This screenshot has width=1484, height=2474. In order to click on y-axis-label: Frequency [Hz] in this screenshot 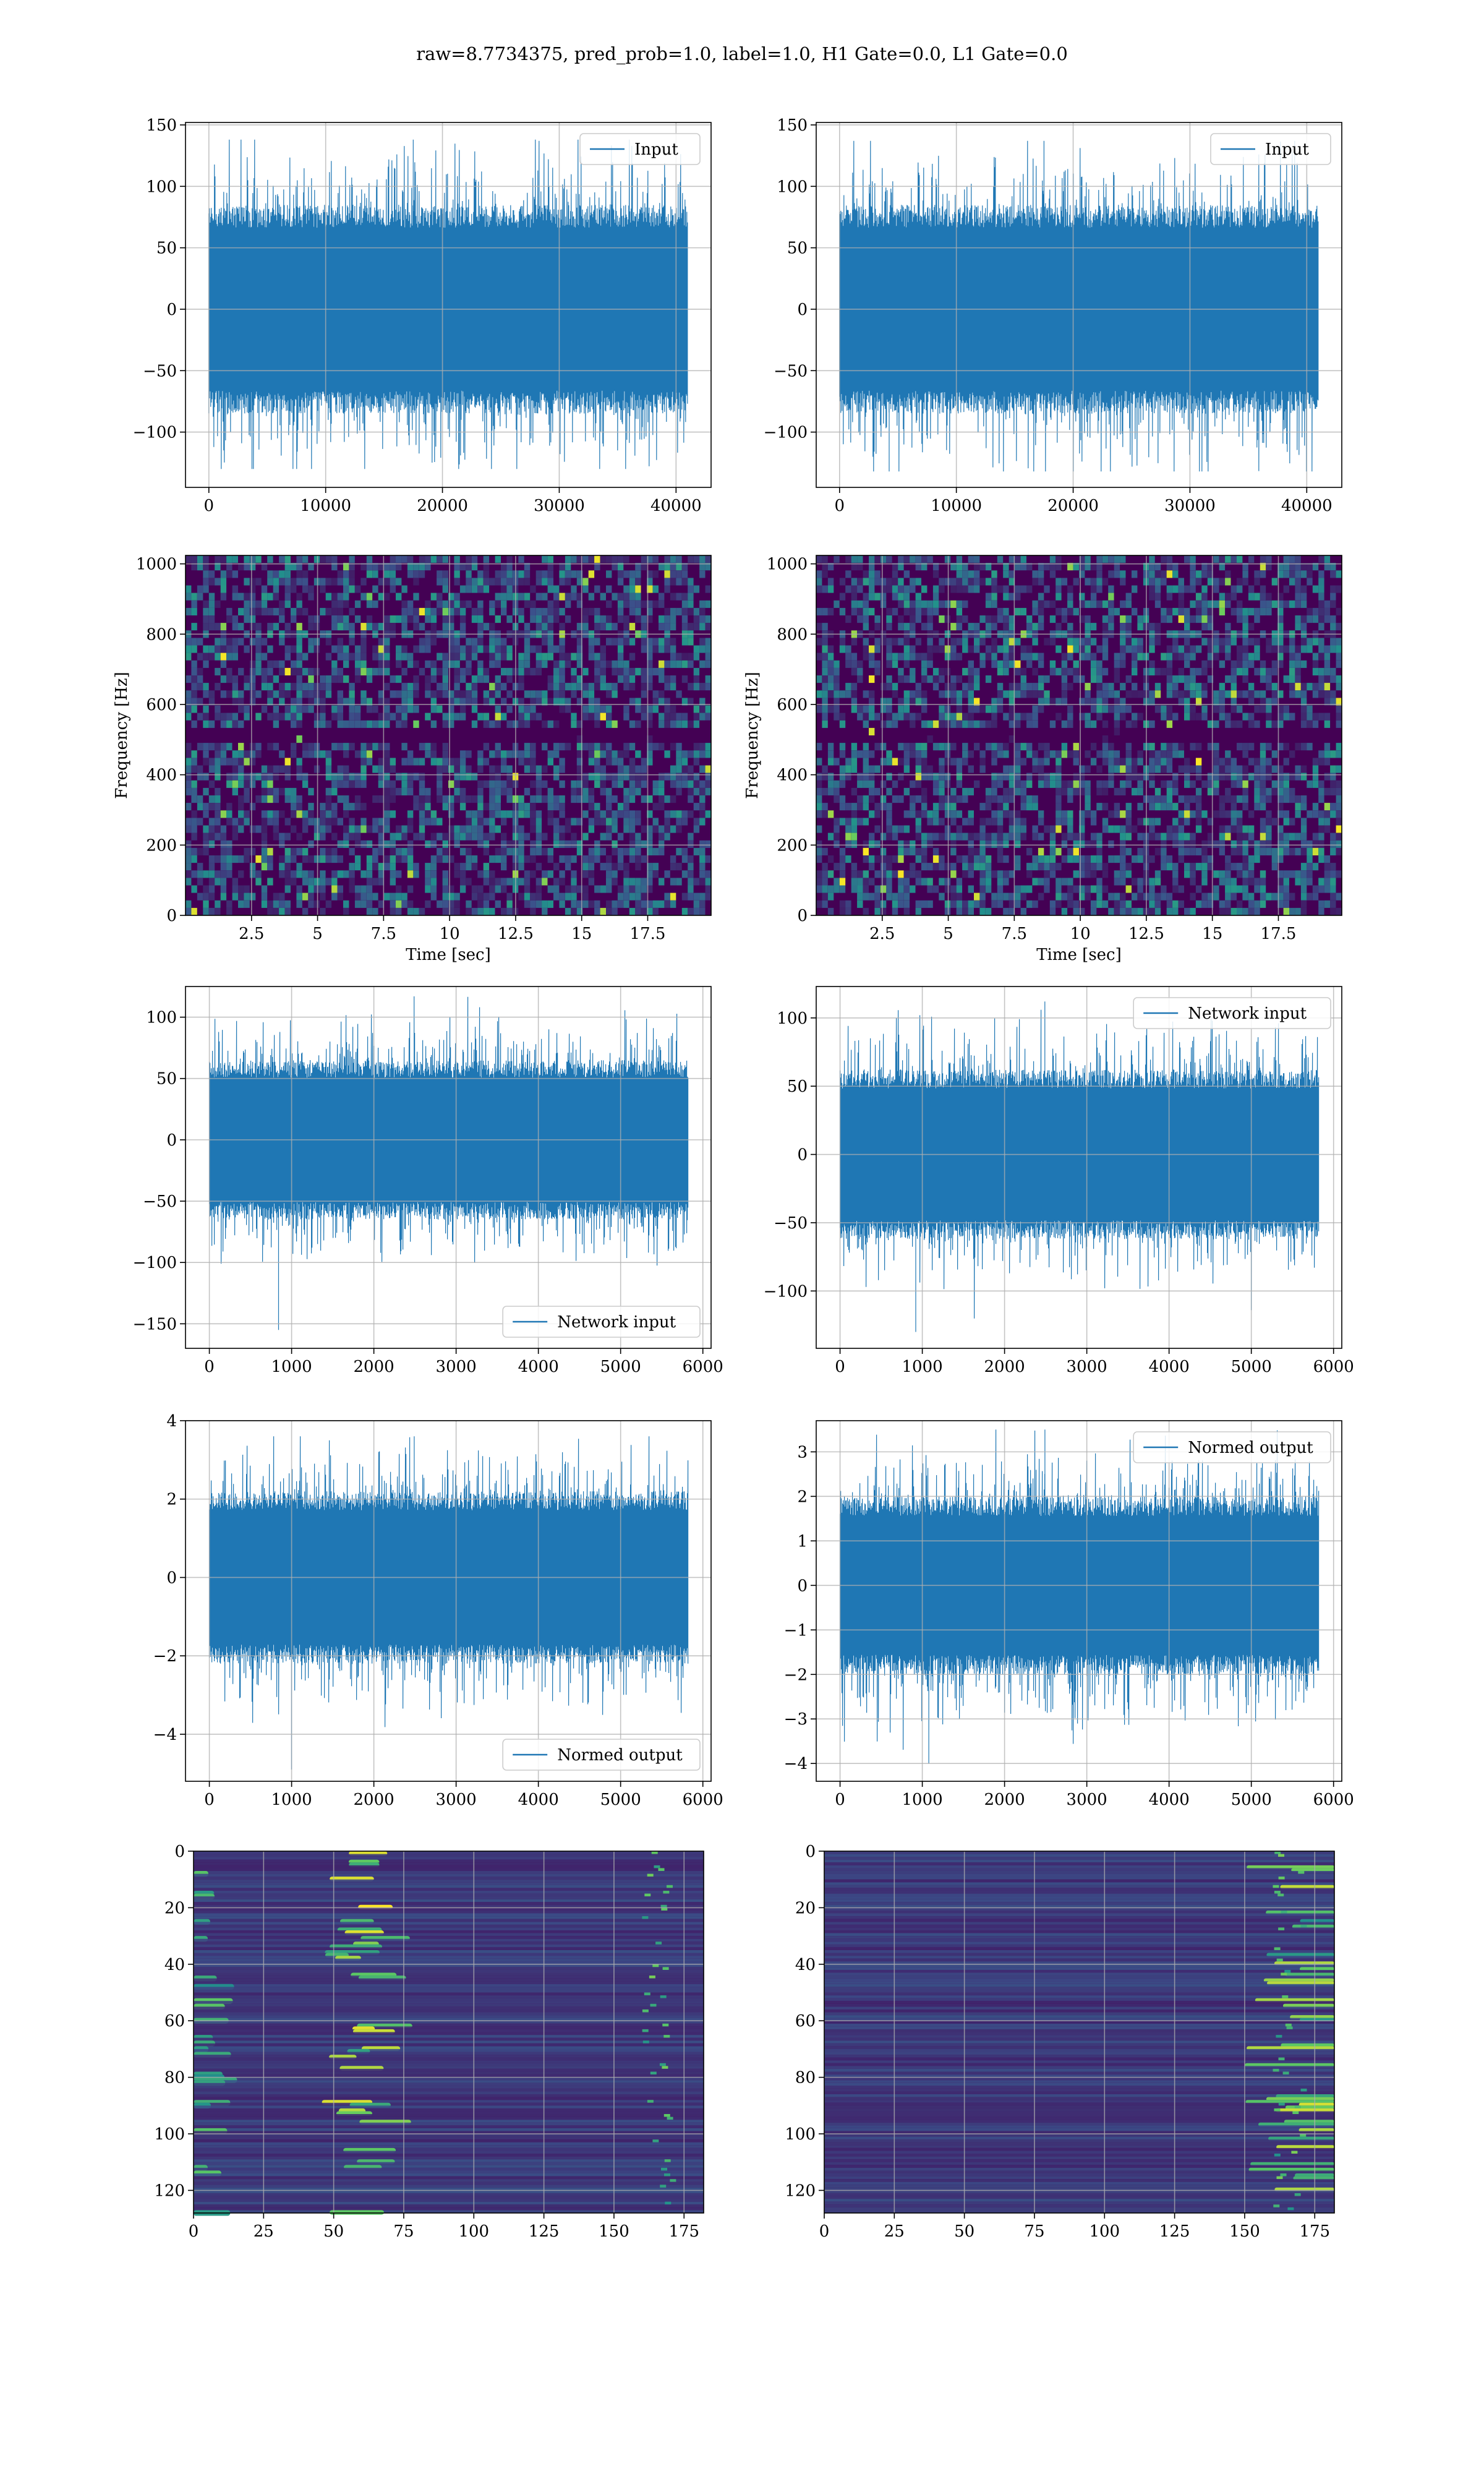, I will do `click(122, 736)`.